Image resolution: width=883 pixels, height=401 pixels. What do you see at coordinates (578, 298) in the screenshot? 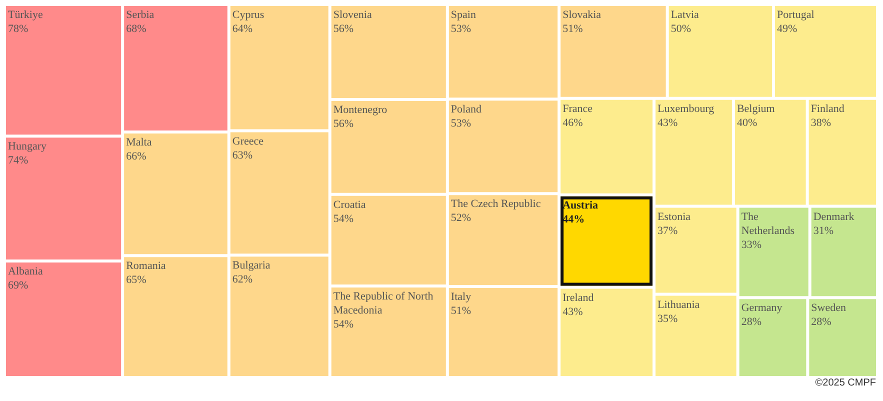
I see `category-label: Ireland` at bounding box center [578, 298].